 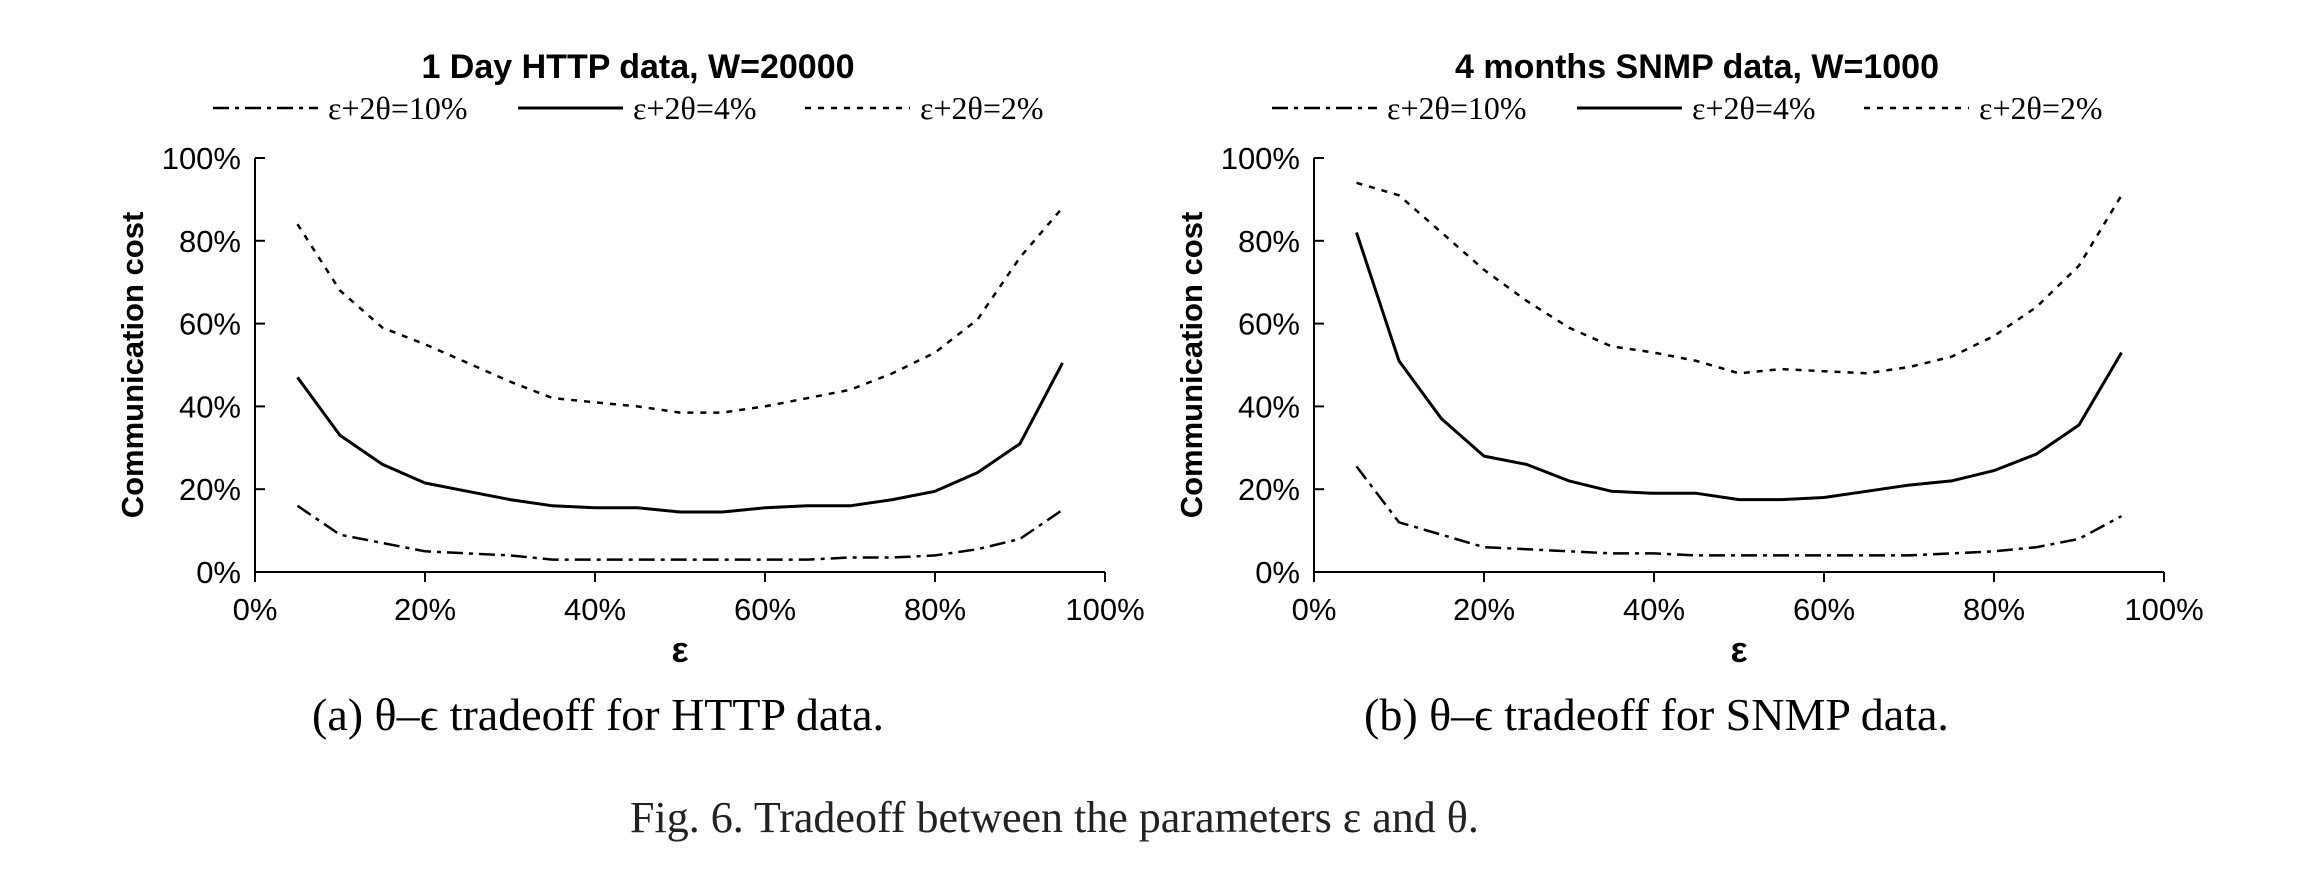 What do you see at coordinates (637, 67) in the screenshot?
I see `chart-title: 1 Day HTTP data, W=20000` at bounding box center [637, 67].